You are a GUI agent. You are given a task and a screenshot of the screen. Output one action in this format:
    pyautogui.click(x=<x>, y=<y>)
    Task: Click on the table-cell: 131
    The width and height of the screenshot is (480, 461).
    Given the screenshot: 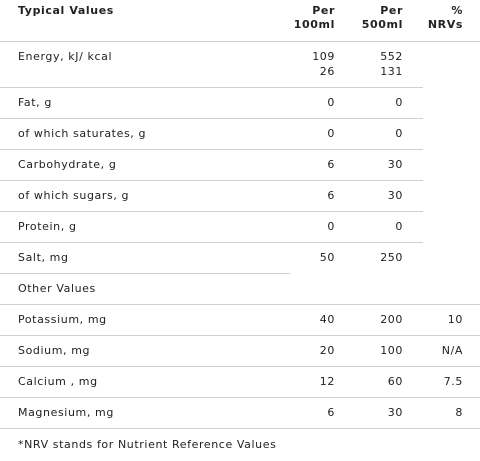 What is the action you would take?
    pyautogui.click(x=391, y=71)
    